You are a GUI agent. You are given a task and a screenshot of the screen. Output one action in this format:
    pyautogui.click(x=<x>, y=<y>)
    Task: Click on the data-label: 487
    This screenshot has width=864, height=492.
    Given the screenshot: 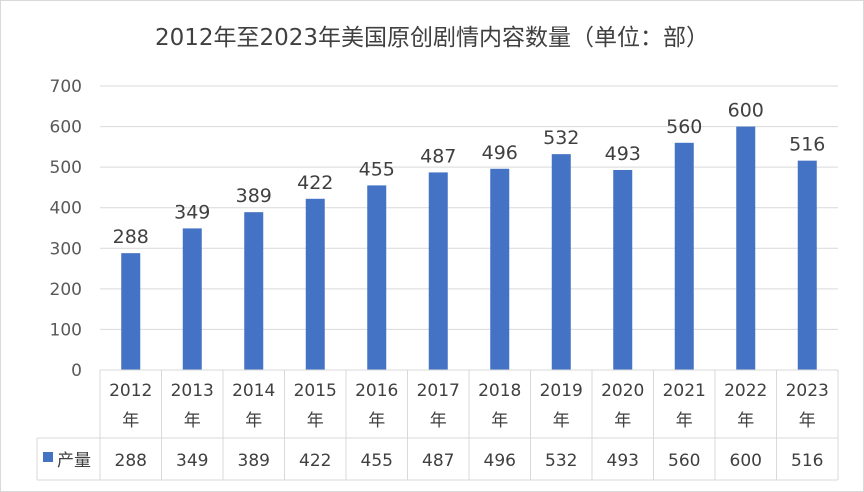 What is the action you would take?
    pyautogui.click(x=438, y=156)
    